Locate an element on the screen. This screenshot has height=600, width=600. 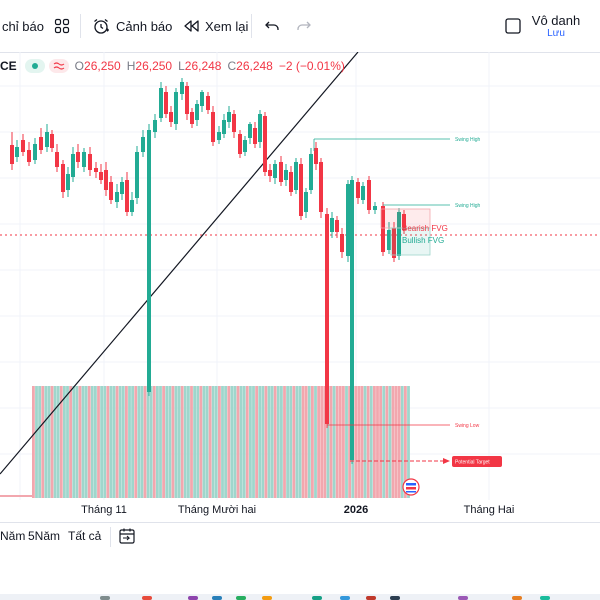
indicators-label: chỉ báo is located at coordinates (23, 26).